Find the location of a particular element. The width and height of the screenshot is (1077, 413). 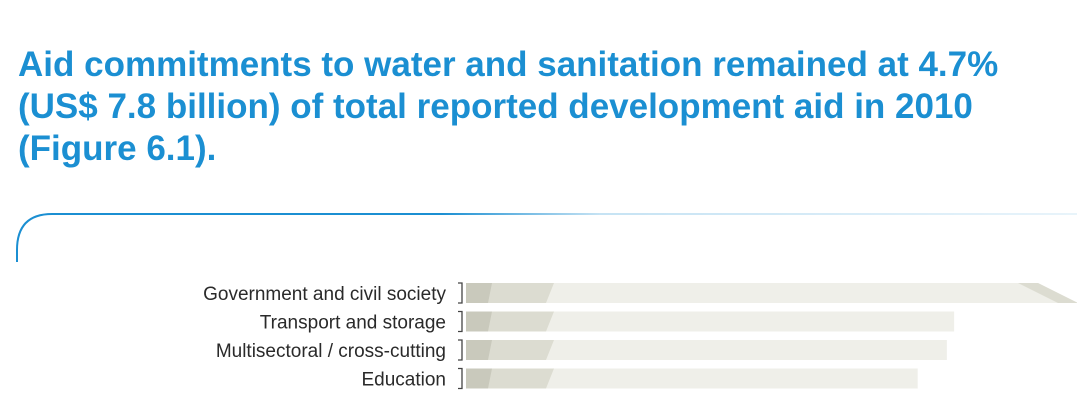

headline-line-3: (Figure 6.1). is located at coordinates (117, 148).